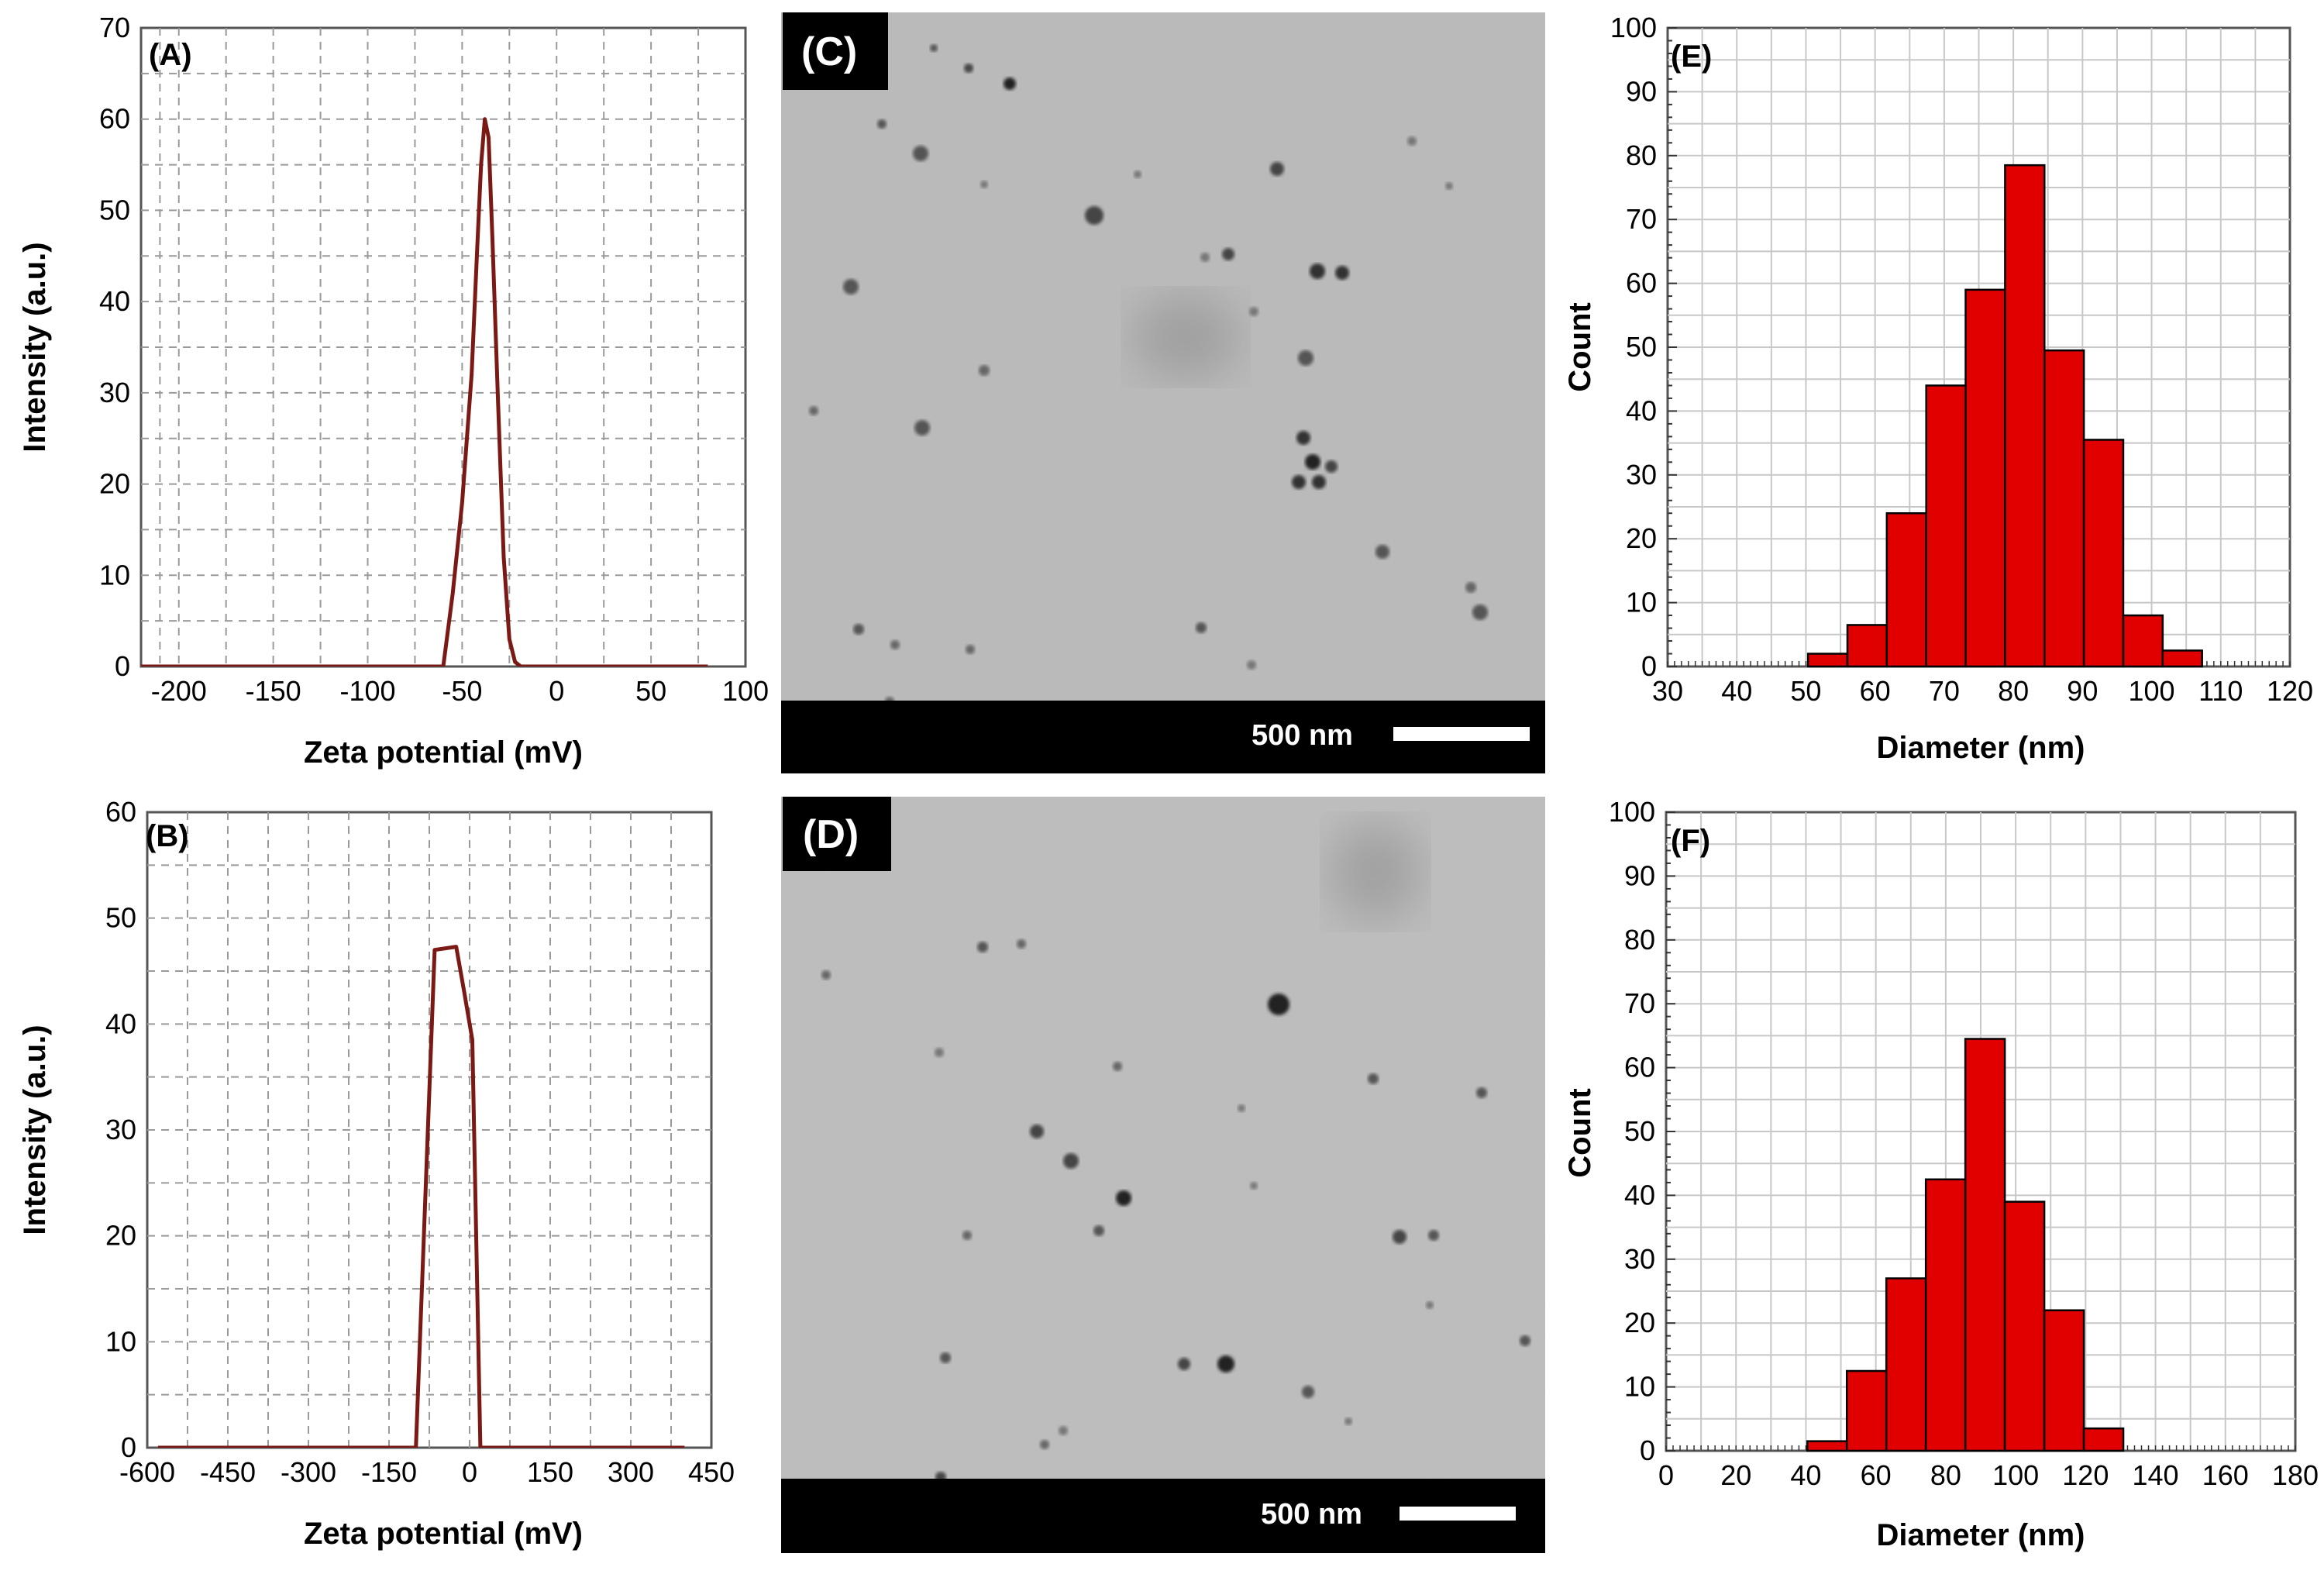 The height and width of the screenshot is (1574, 2324). I want to click on x-tick-label: -100, so click(367, 691).